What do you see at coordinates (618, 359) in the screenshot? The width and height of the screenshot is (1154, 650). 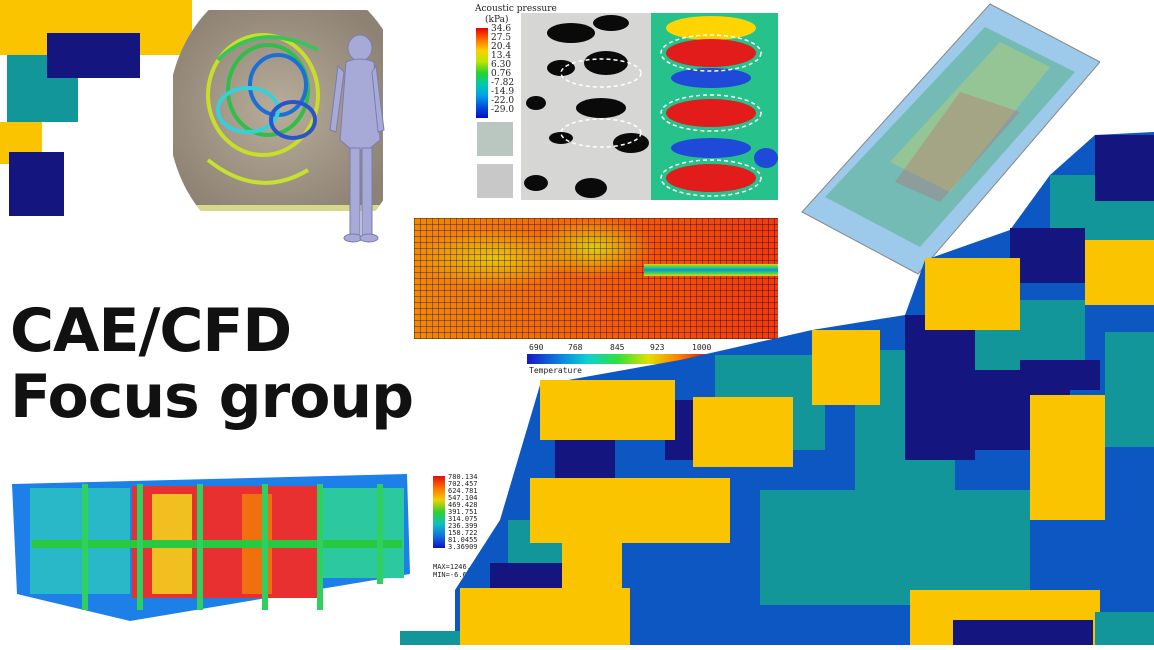 I see `temperature-colorbar` at bounding box center [618, 359].